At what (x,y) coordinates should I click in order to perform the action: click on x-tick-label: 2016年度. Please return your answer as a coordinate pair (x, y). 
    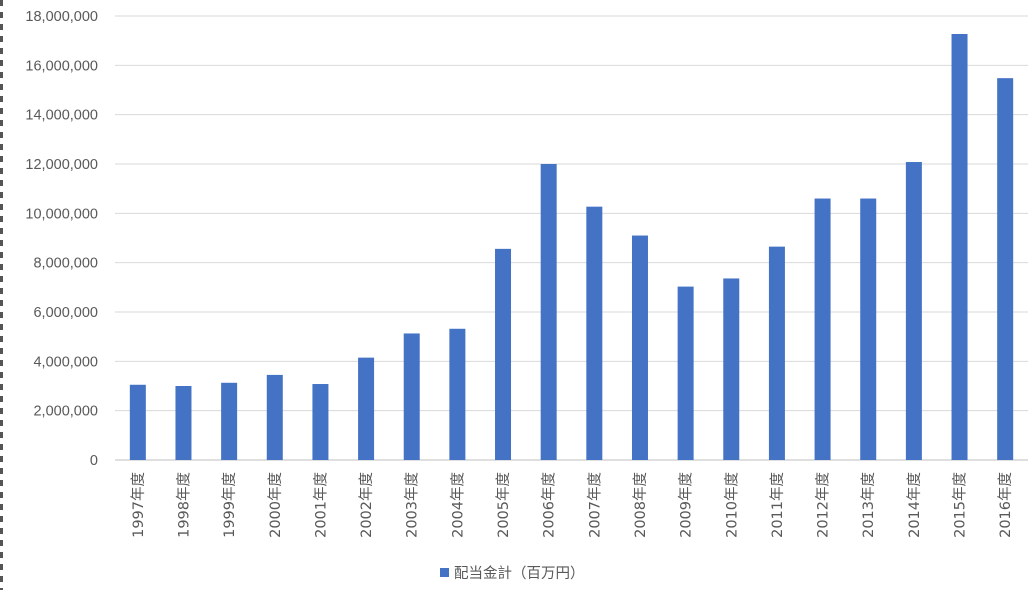
    Looking at the image, I should click on (1005, 505).